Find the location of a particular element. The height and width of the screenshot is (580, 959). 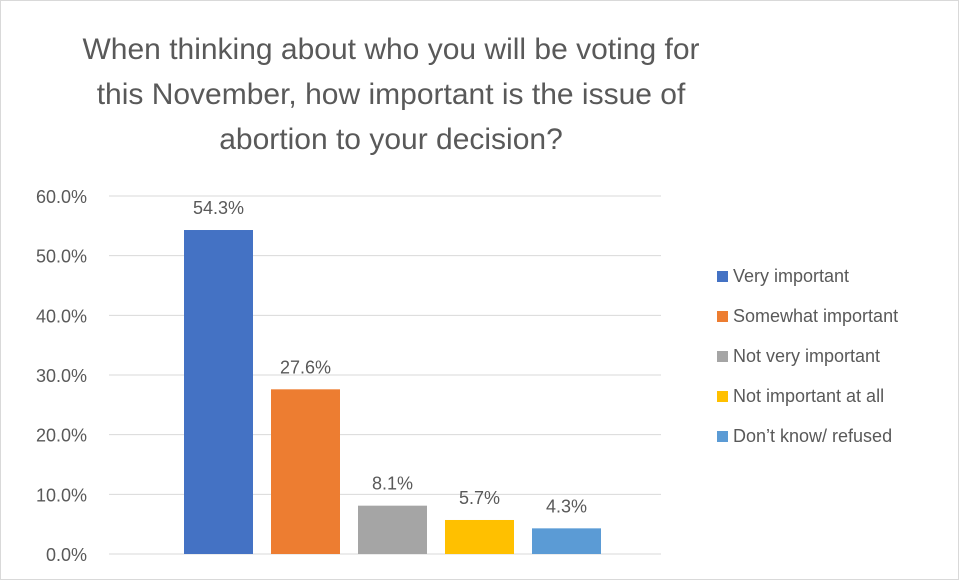

y-axis-tick-labels: 0.0% 10.0% 20.0% 30.0% 40.0% 50.0% 60.0% is located at coordinates (61, 376).